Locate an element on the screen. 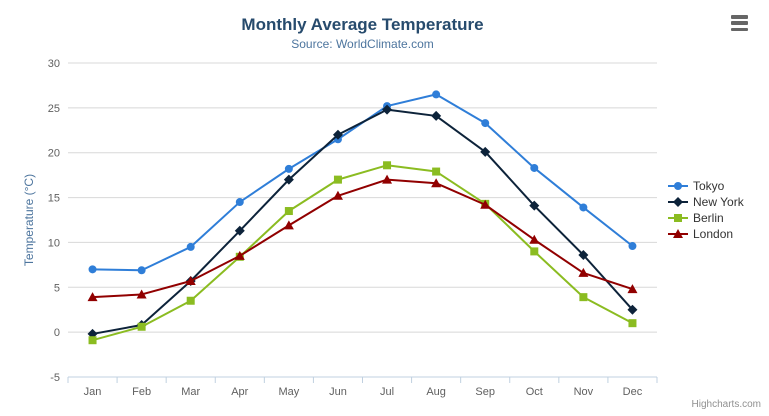 Image resolution: width=769 pixels, height=416 pixels. y-axis-tick-label: 0 is located at coordinates (57, 333).